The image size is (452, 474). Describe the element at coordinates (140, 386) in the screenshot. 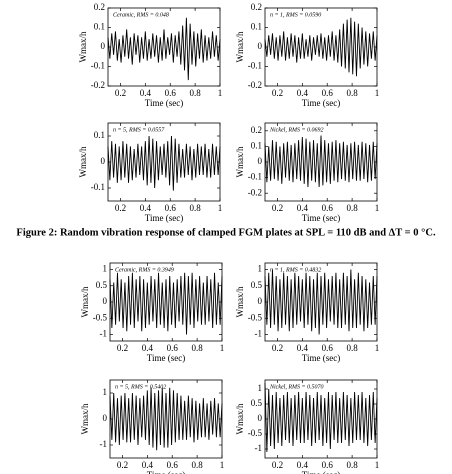

I see `annotation: n = 5, RMS = 0.5402` at that location.